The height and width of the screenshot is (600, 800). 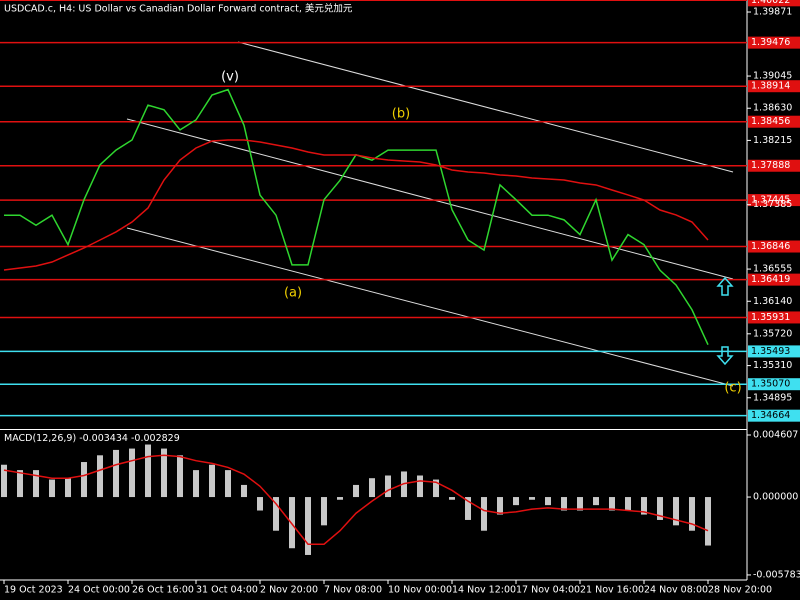 I want to click on indicator-value: -0.003434, so click(x=103, y=438).